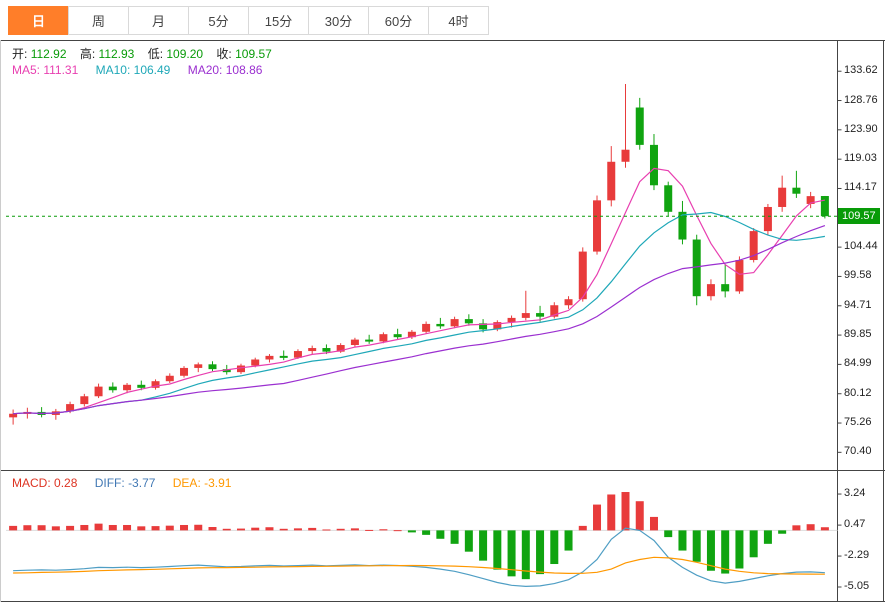 This screenshot has width=885, height=604. Describe the element at coordinates (419, 565) in the screenshot. I see `dea-line` at that location.